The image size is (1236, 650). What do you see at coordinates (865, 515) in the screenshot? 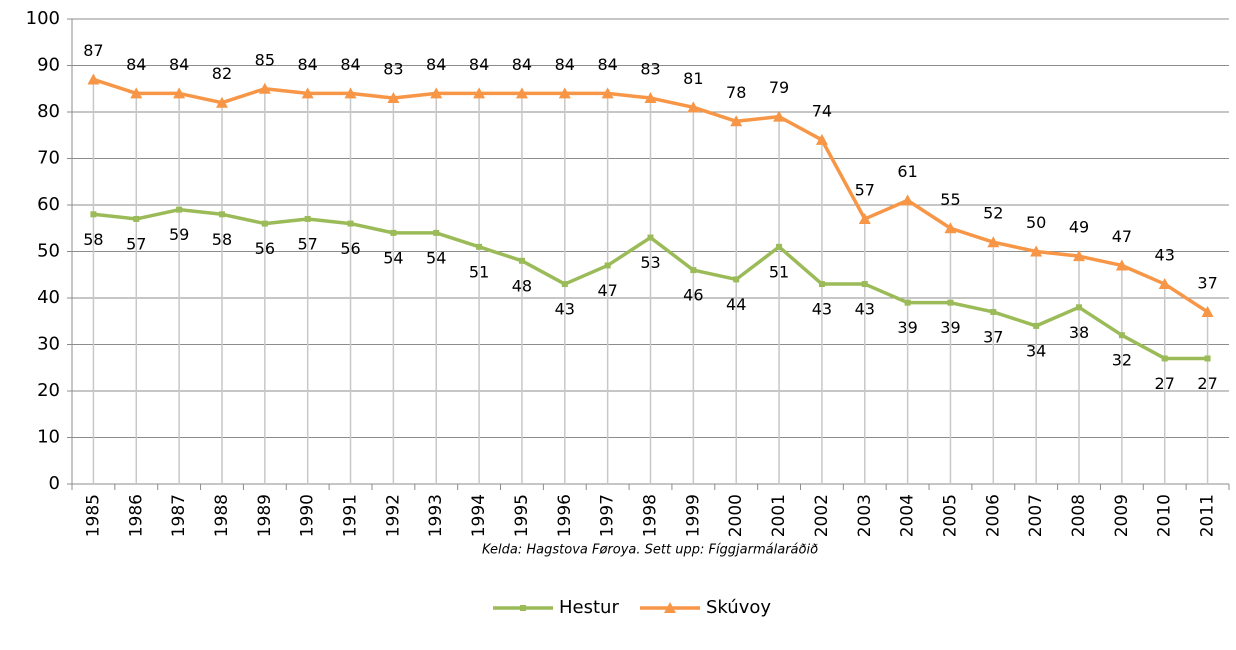
I see `x-tick-label: 2003` at bounding box center [865, 515].